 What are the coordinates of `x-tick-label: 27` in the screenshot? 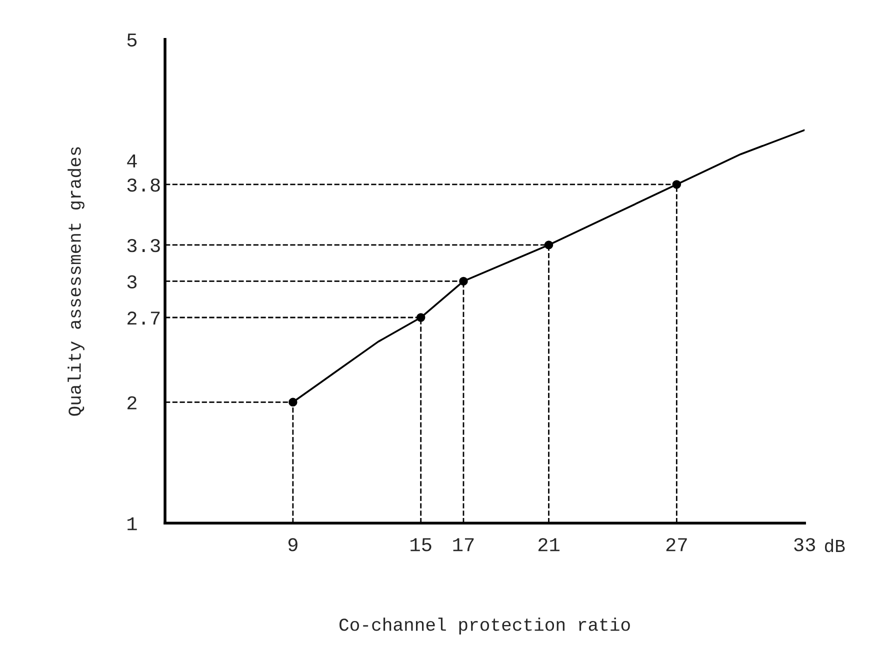 It's located at (676, 545).